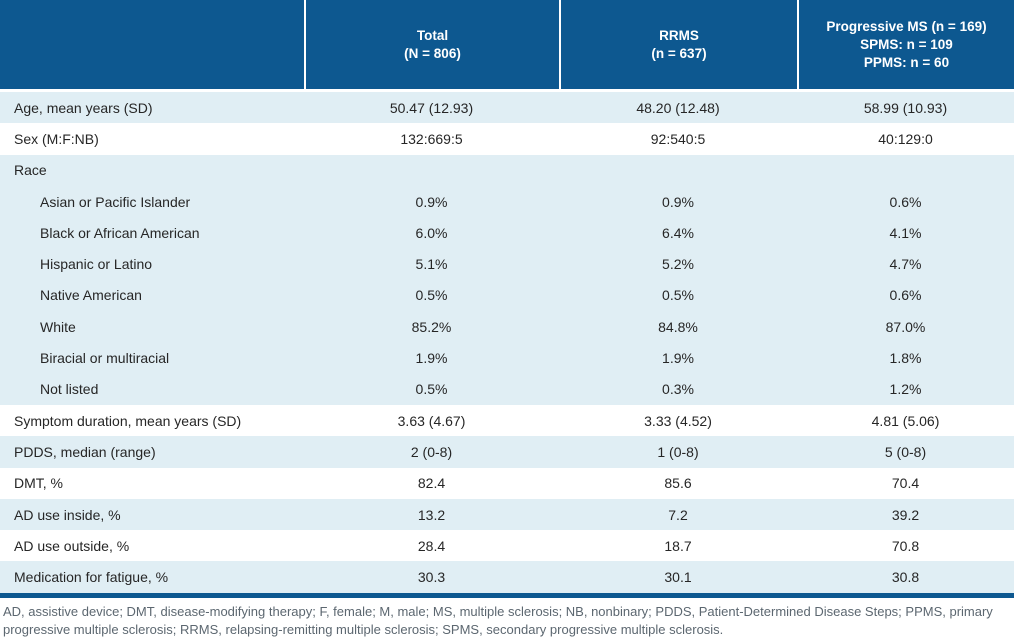 Image resolution: width=1014 pixels, height=639 pixels. Describe the element at coordinates (507, 358) in the screenshot. I see `row-race-biracial-or-multiracial: Biracial or multiracial 1.9% 1.9% 1.8%` at that location.